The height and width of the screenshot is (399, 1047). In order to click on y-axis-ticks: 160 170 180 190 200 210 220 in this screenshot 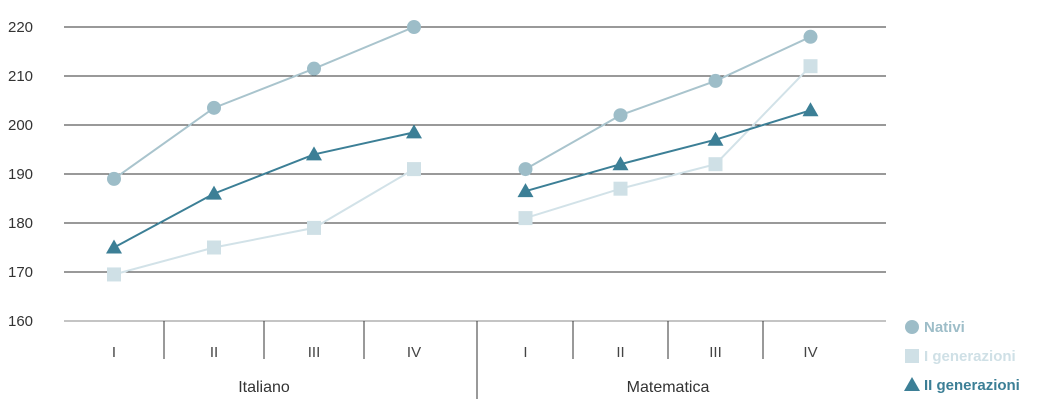, I will do `click(20, 174)`.